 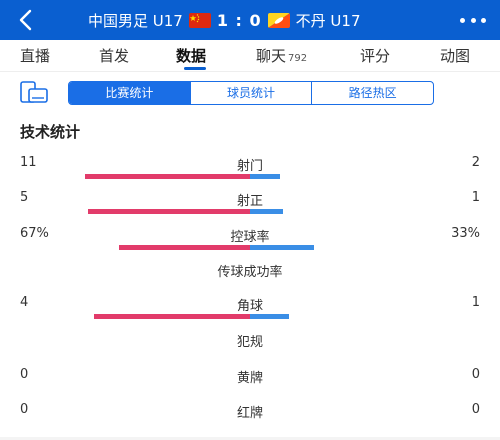 I want to click on stat-name: 角球, so click(x=249, y=306).